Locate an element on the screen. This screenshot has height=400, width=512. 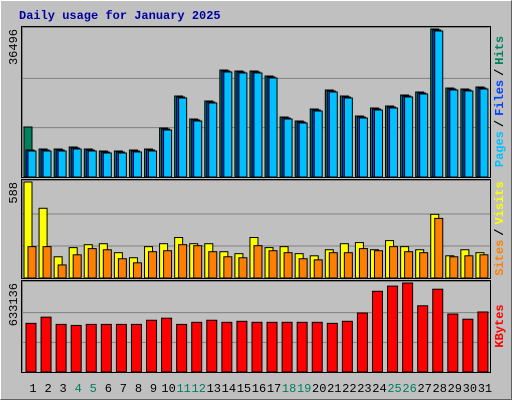
x-tick-label: 1 is located at coordinates (32, 389).